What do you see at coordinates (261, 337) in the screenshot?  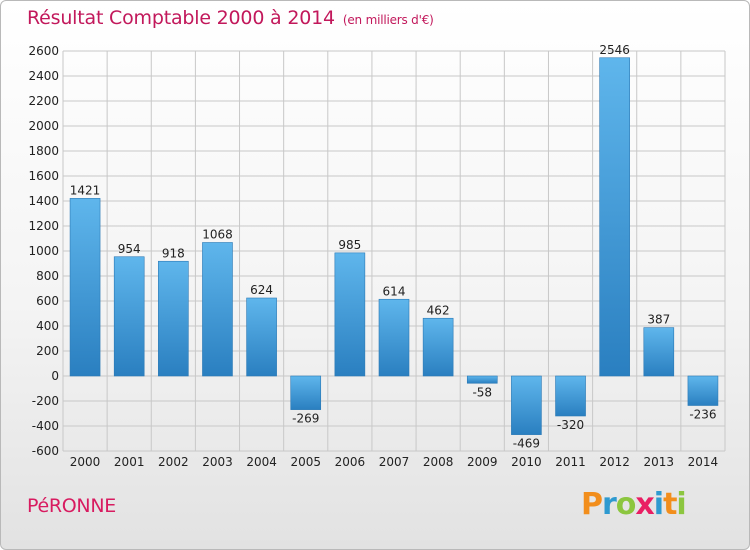 I see `bar-2004` at bounding box center [261, 337].